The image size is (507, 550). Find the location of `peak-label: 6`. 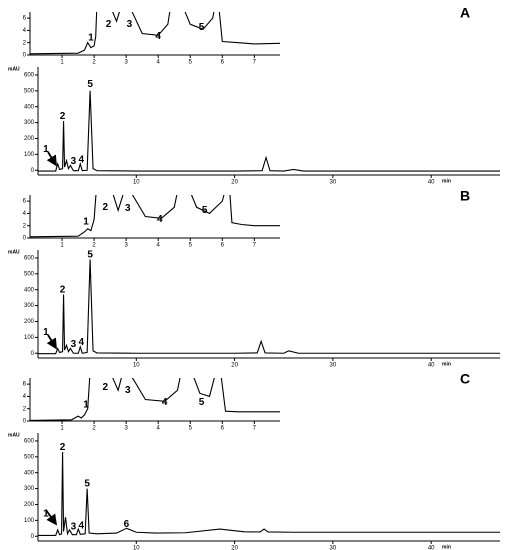

peak-label: 6 is located at coordinates (127, 524).